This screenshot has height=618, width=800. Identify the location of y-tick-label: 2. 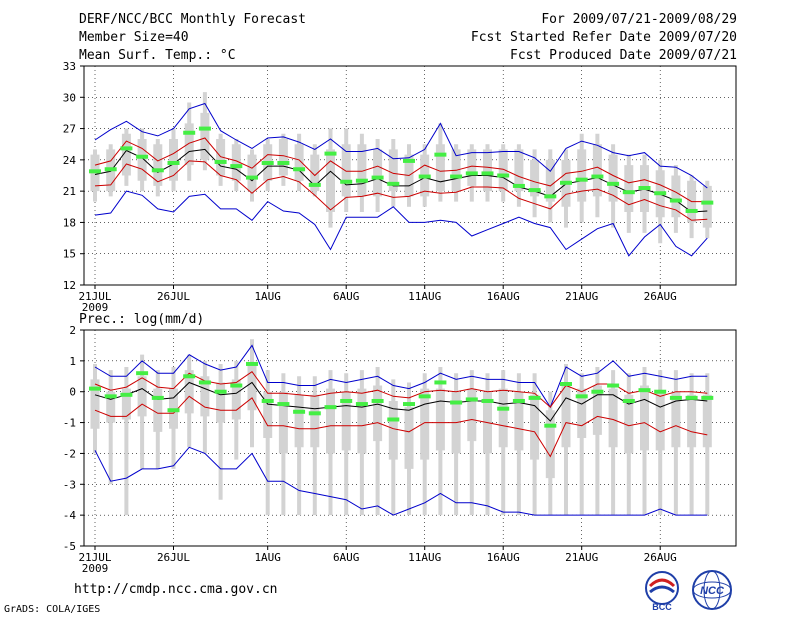
(72, 330).